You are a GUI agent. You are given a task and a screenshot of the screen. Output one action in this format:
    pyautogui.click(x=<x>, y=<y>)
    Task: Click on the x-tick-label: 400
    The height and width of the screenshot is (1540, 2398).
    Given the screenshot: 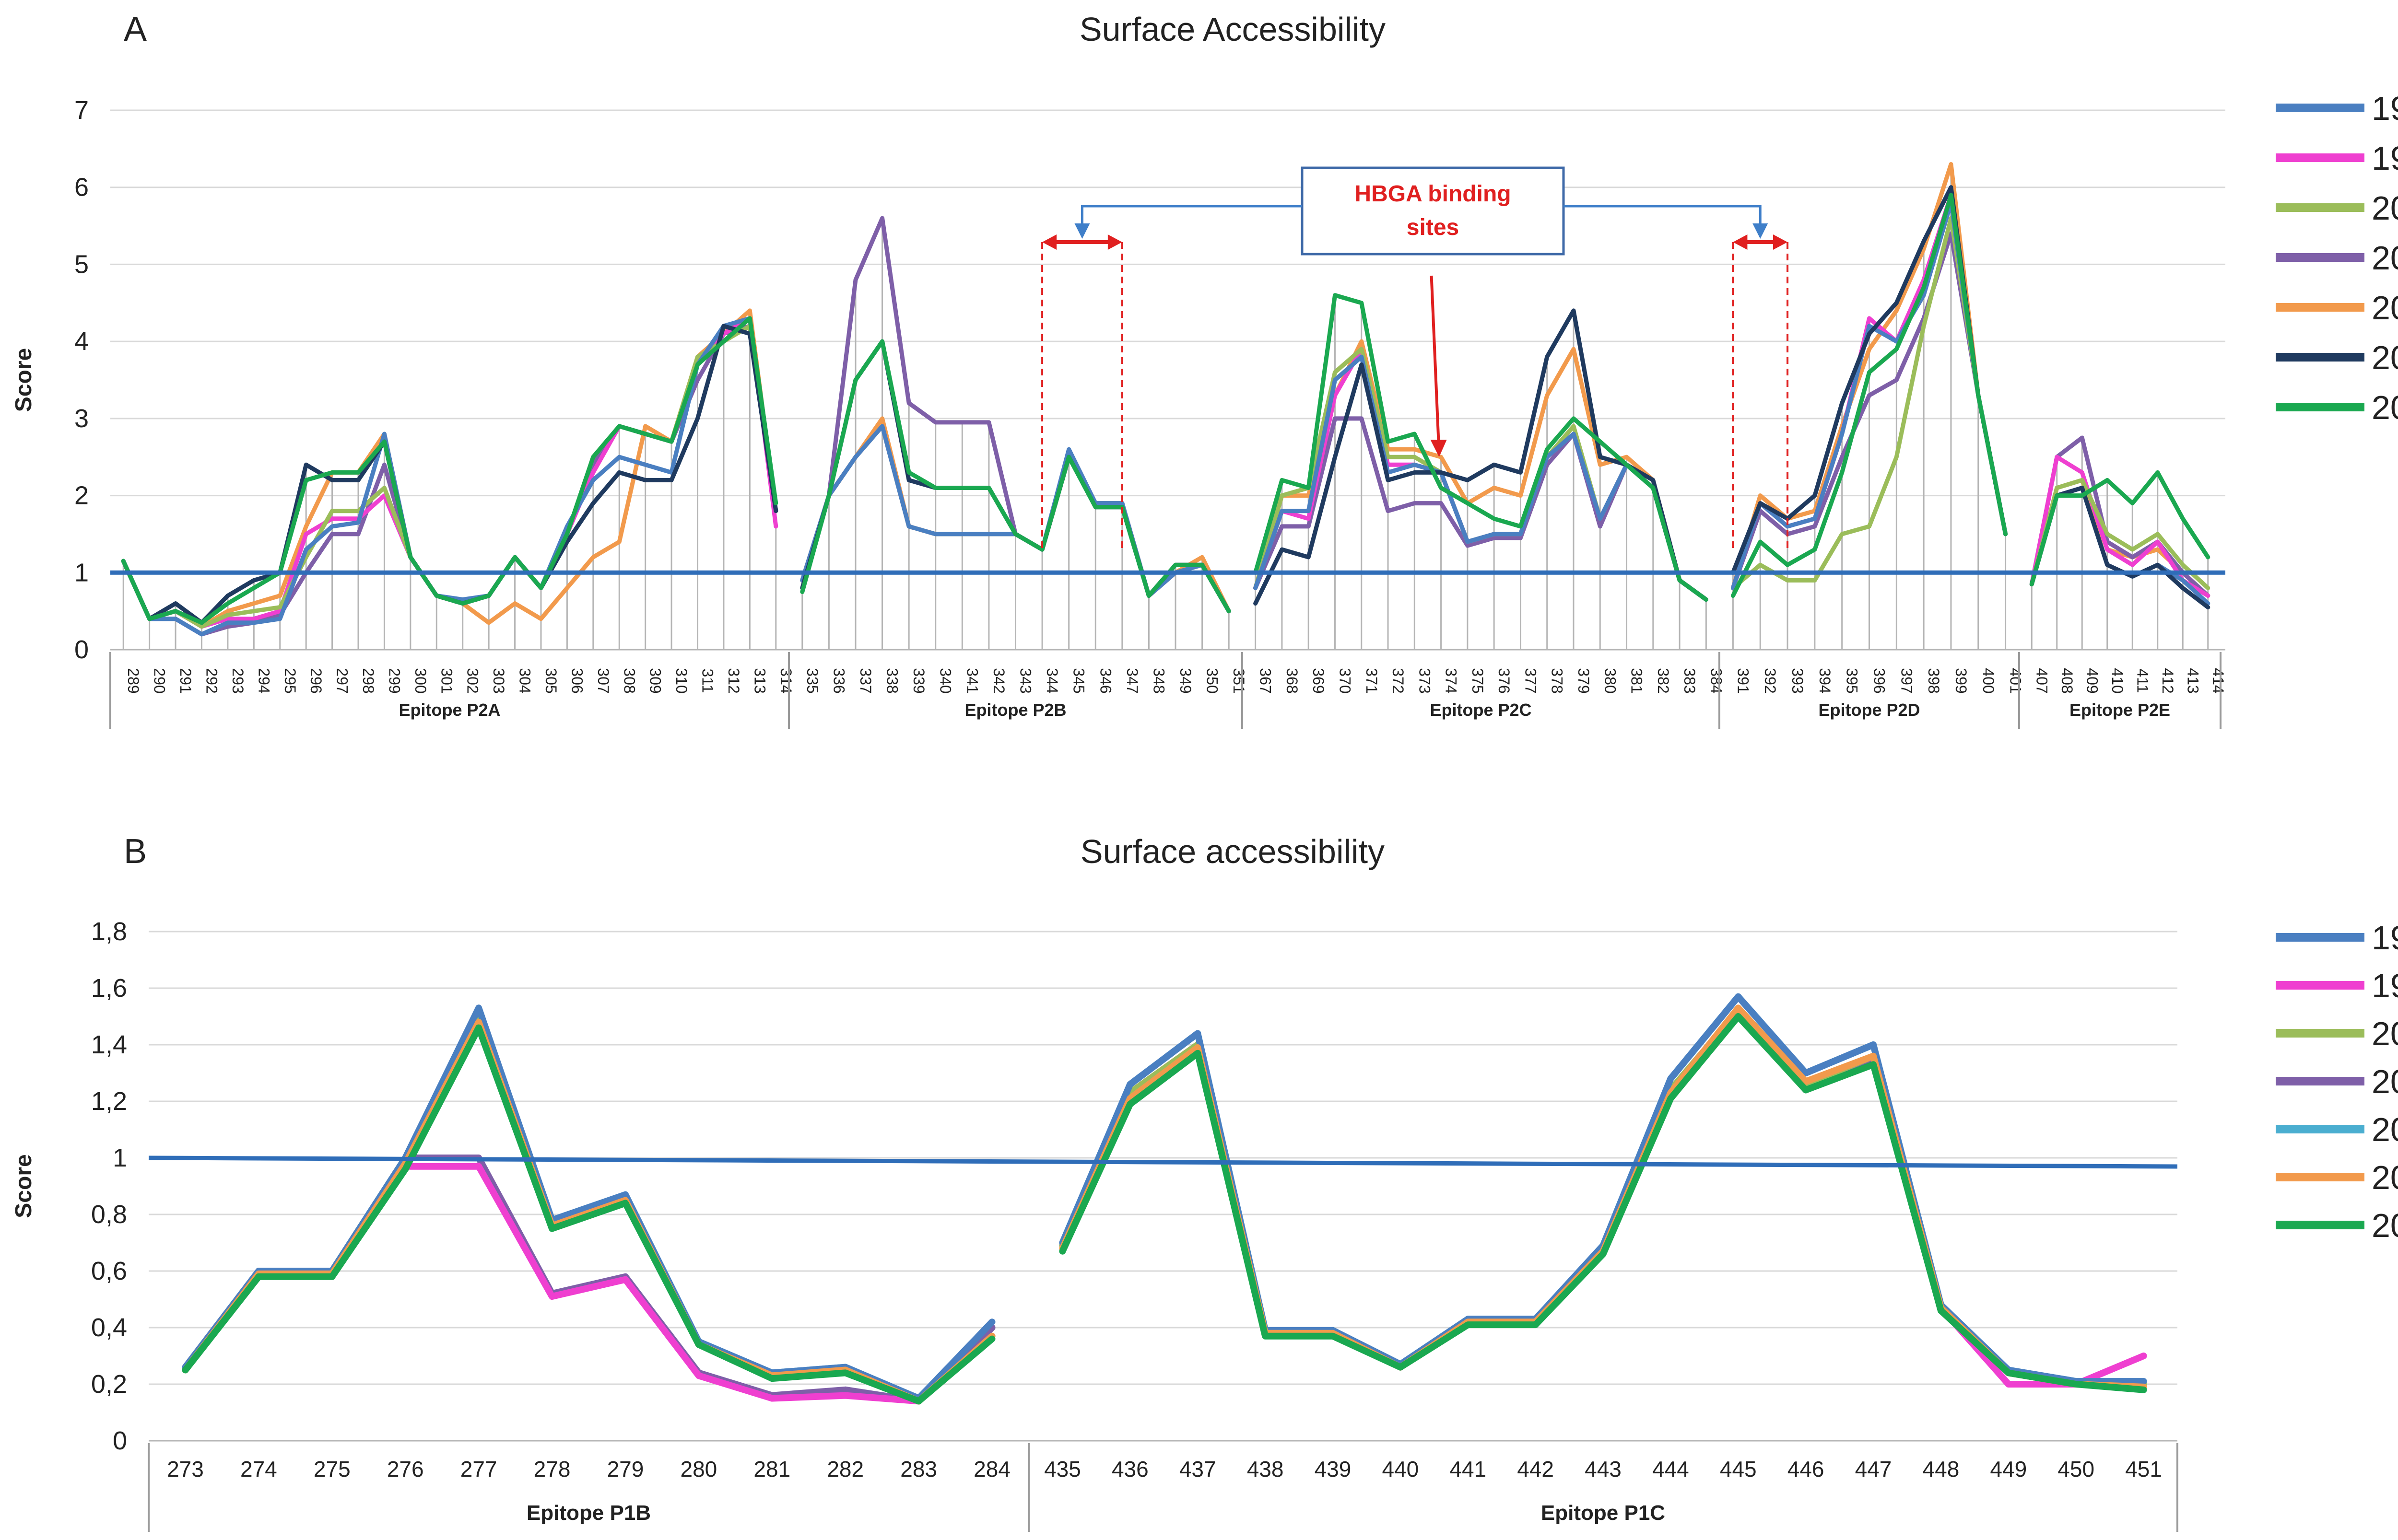 What is the action you would take?
    pyautogui.click(x=1989, y=680)
    